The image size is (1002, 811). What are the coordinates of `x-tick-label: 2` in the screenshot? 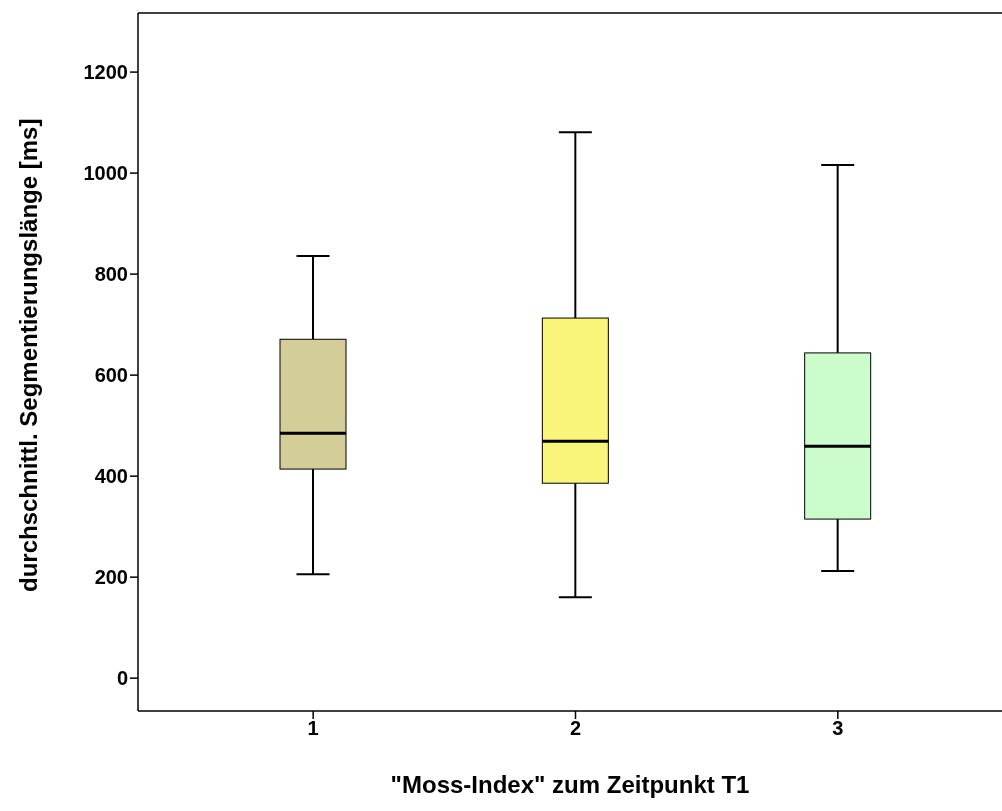 It's located at (575, 728).